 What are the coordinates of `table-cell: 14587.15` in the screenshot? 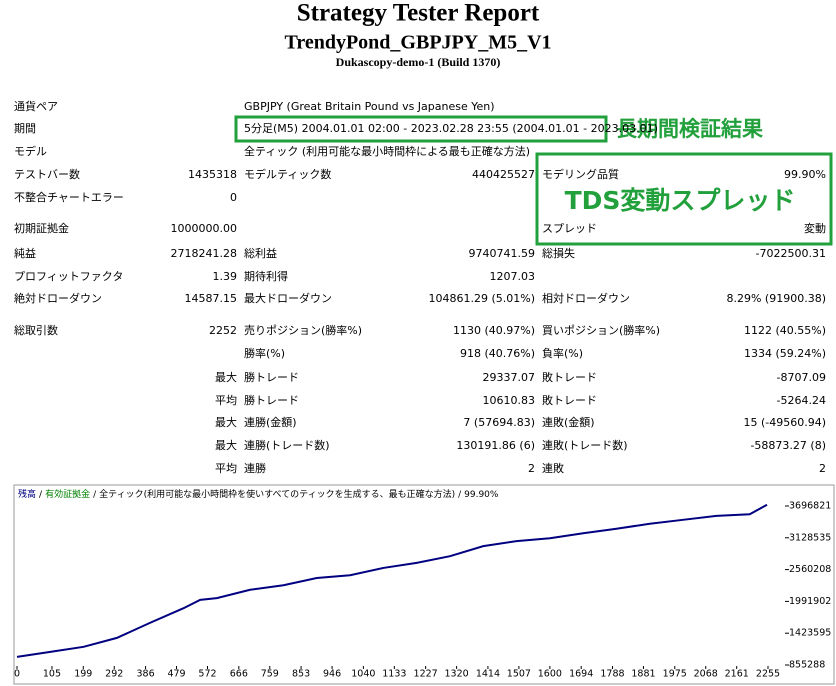 It's located at (211, 298).